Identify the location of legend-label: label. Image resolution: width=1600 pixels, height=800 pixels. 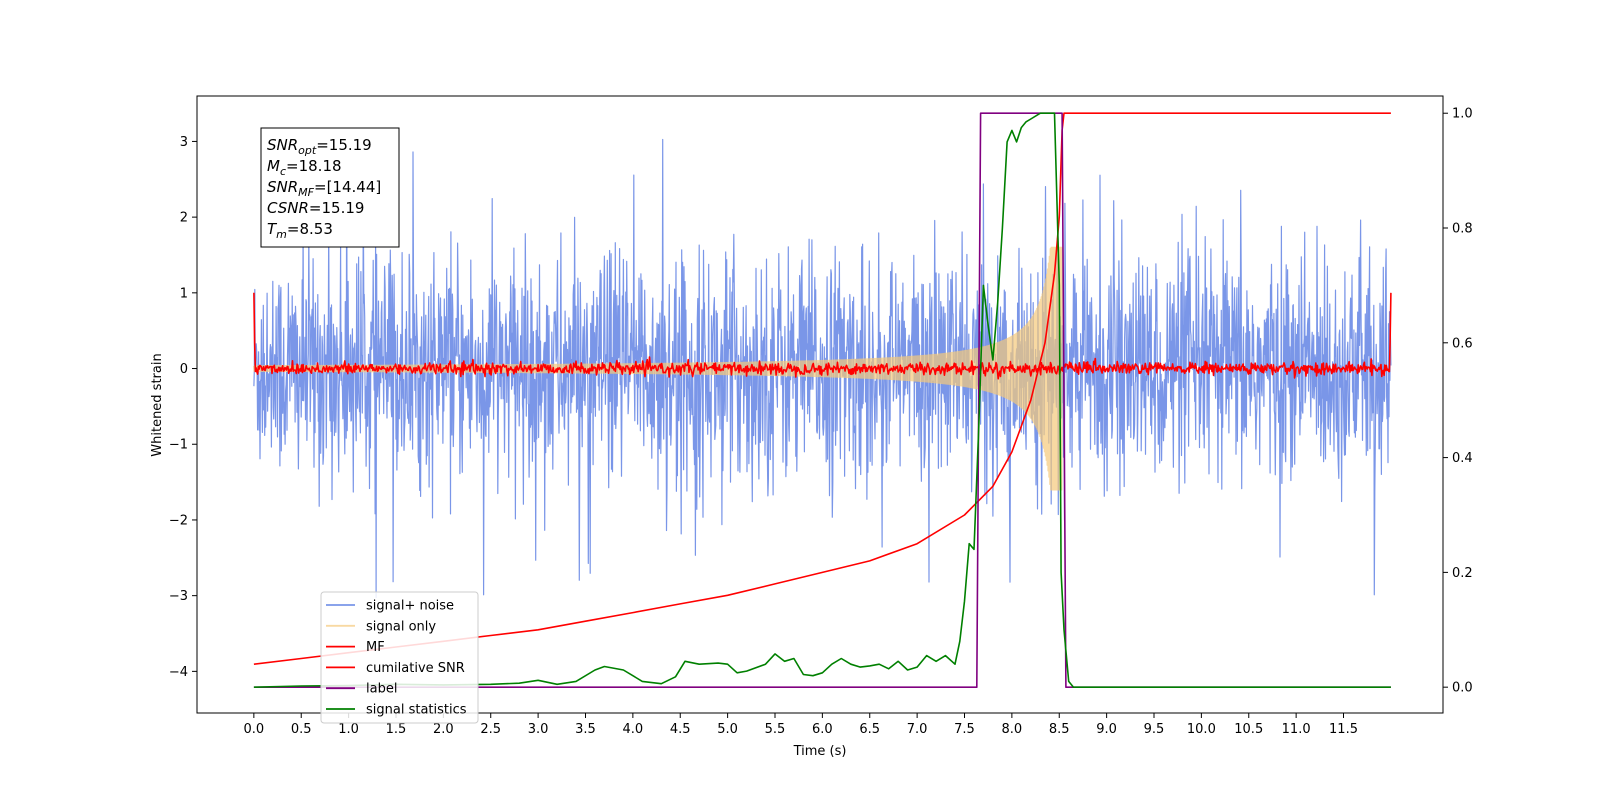
(381, 689).